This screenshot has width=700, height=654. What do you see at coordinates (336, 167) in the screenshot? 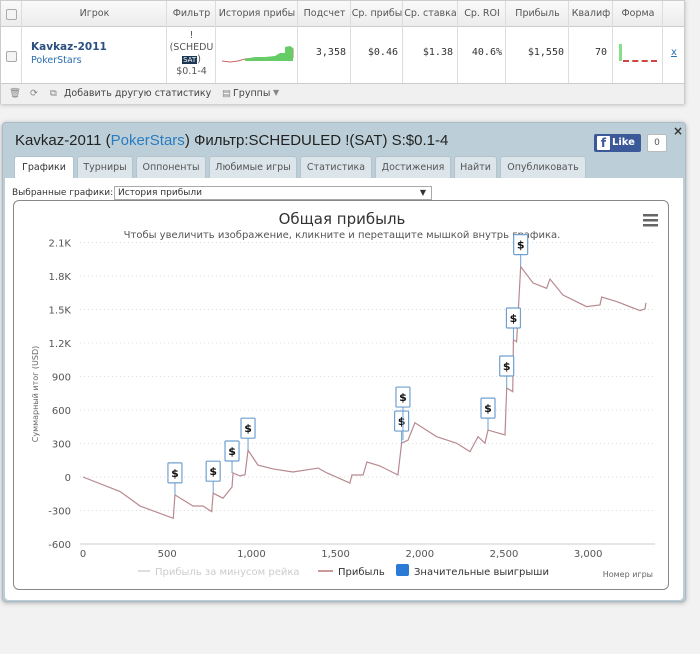
I see `tab-statistics: Статистика` at bounding box center [336, 167].